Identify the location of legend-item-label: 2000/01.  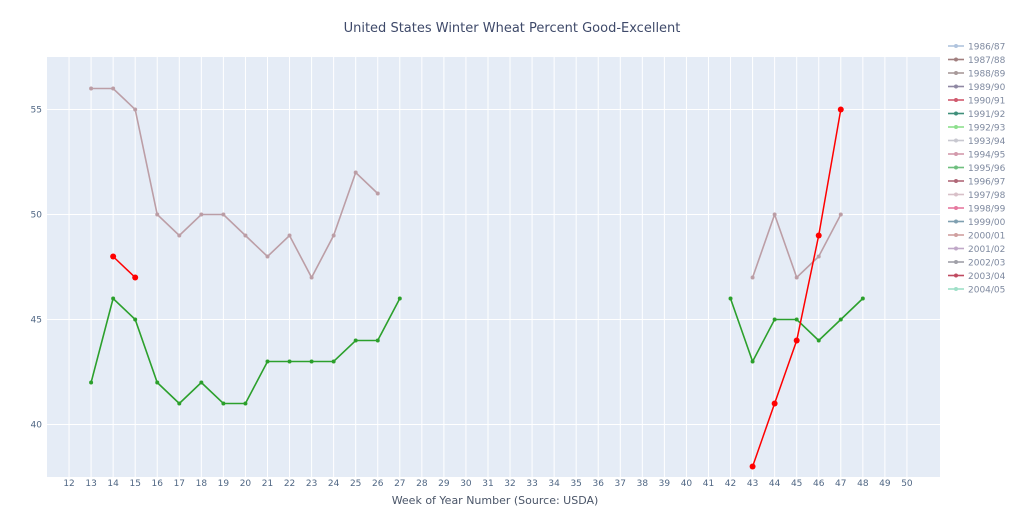
(986, 237).